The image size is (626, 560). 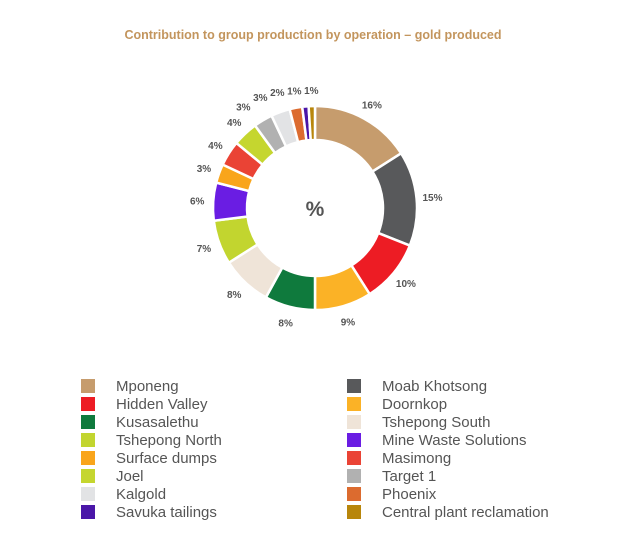 I want to click on legend-label: Phoenix, so click(x=409, y=494).